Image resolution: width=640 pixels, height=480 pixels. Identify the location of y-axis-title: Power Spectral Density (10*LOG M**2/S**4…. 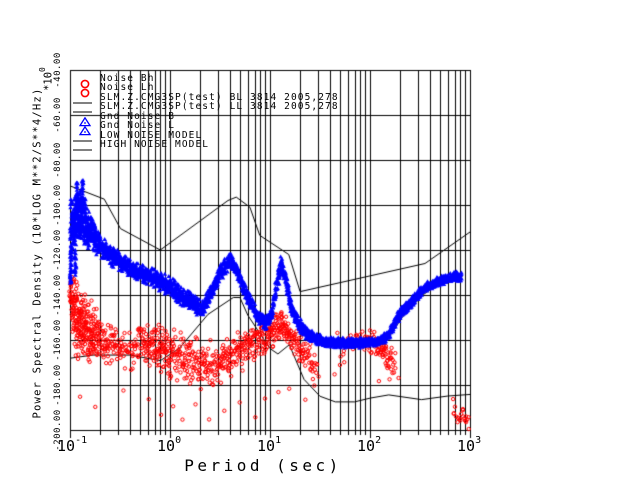
(37, 253).